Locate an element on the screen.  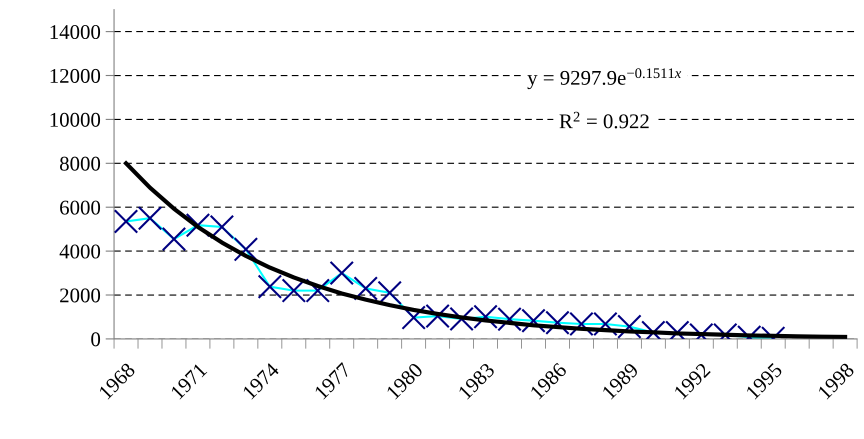
y-tick-label: 6000 is located at coordinates (80, 207).